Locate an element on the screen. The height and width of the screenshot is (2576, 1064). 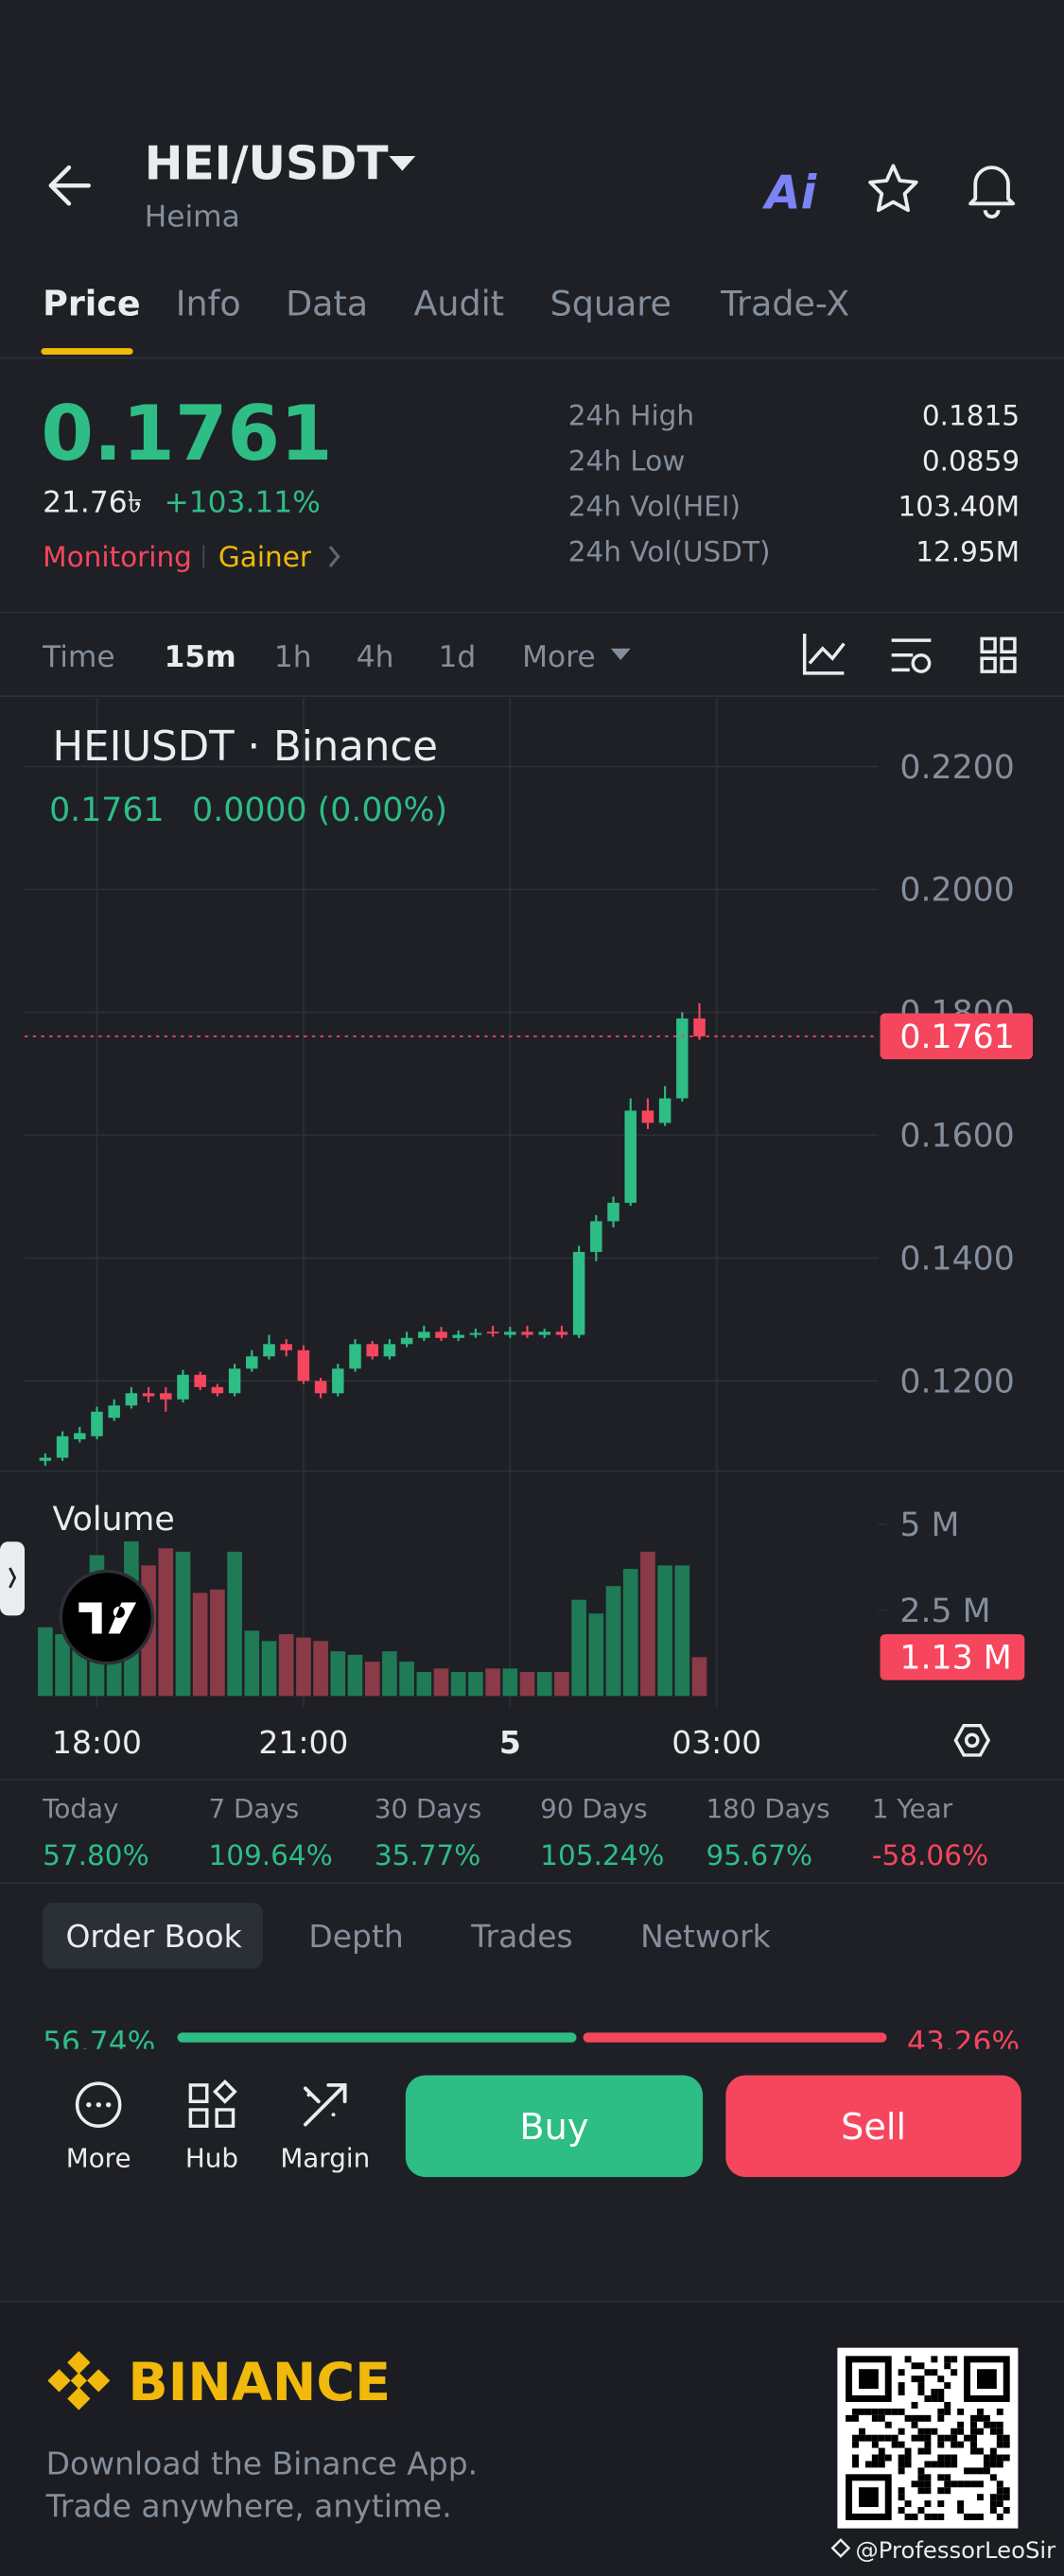
qr-finder is located at coordinates (868, 2379).